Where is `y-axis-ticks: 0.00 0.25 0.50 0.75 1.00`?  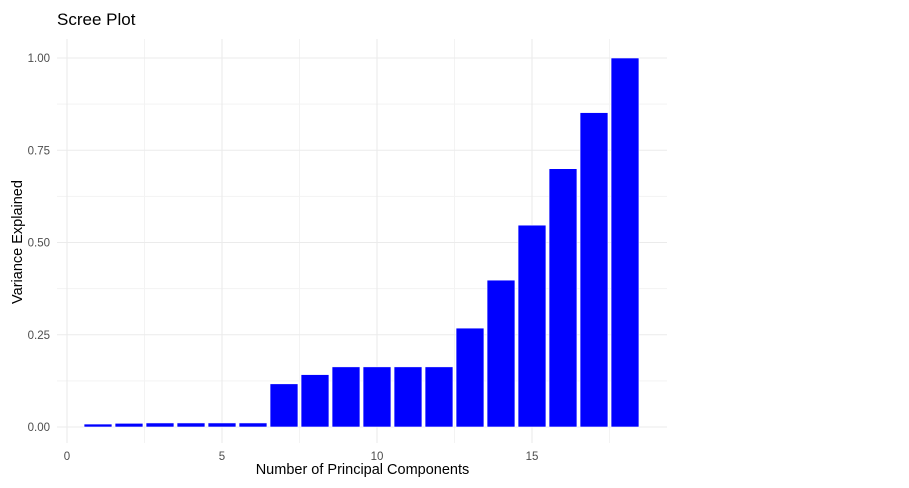
y-axis-ticks: 0.00 0.25 0.50 0.75 1.00 is located at coordinates (39, 243).